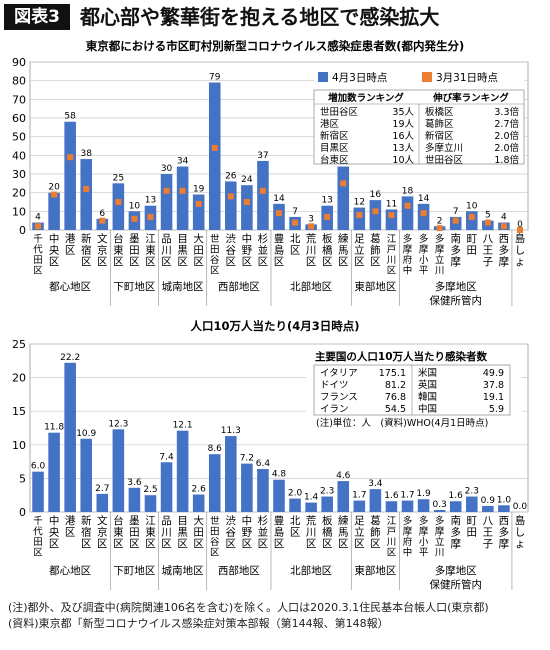  What do you see at coordinates (375, 250) in the screenshot?
I see `x-tick-label: 葛飾区` at bounding box center [375, 250].